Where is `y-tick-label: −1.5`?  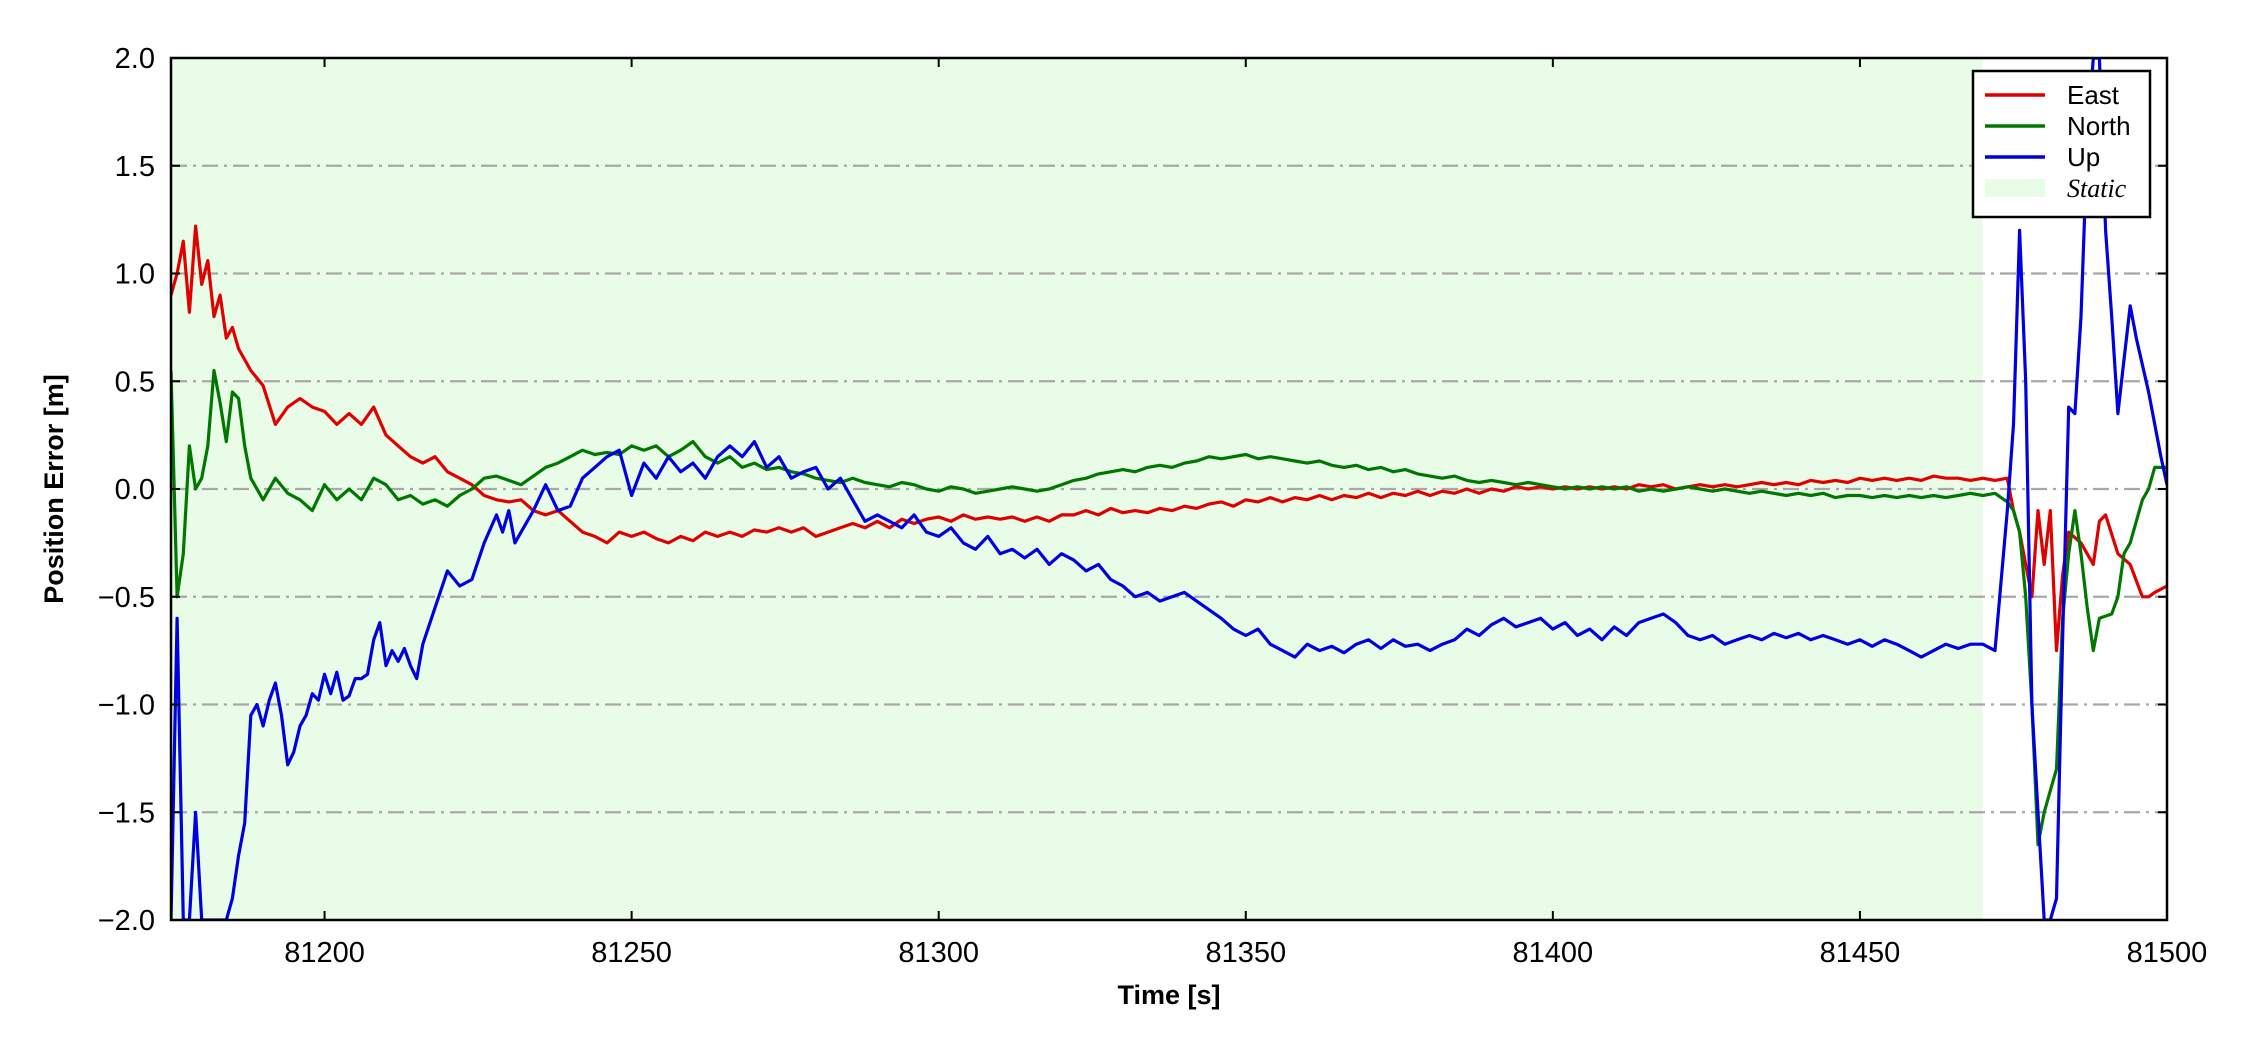 y-tick-label: −1.5 is located at coordinates (126, 813).